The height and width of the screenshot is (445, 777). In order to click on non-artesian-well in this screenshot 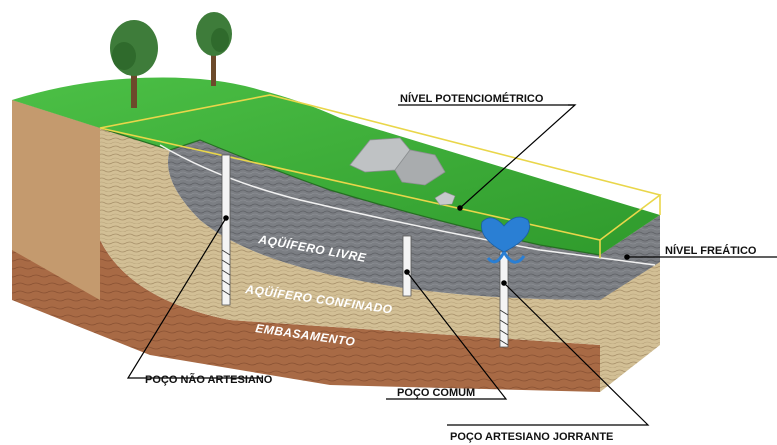, I will do `click(226, 230)`.